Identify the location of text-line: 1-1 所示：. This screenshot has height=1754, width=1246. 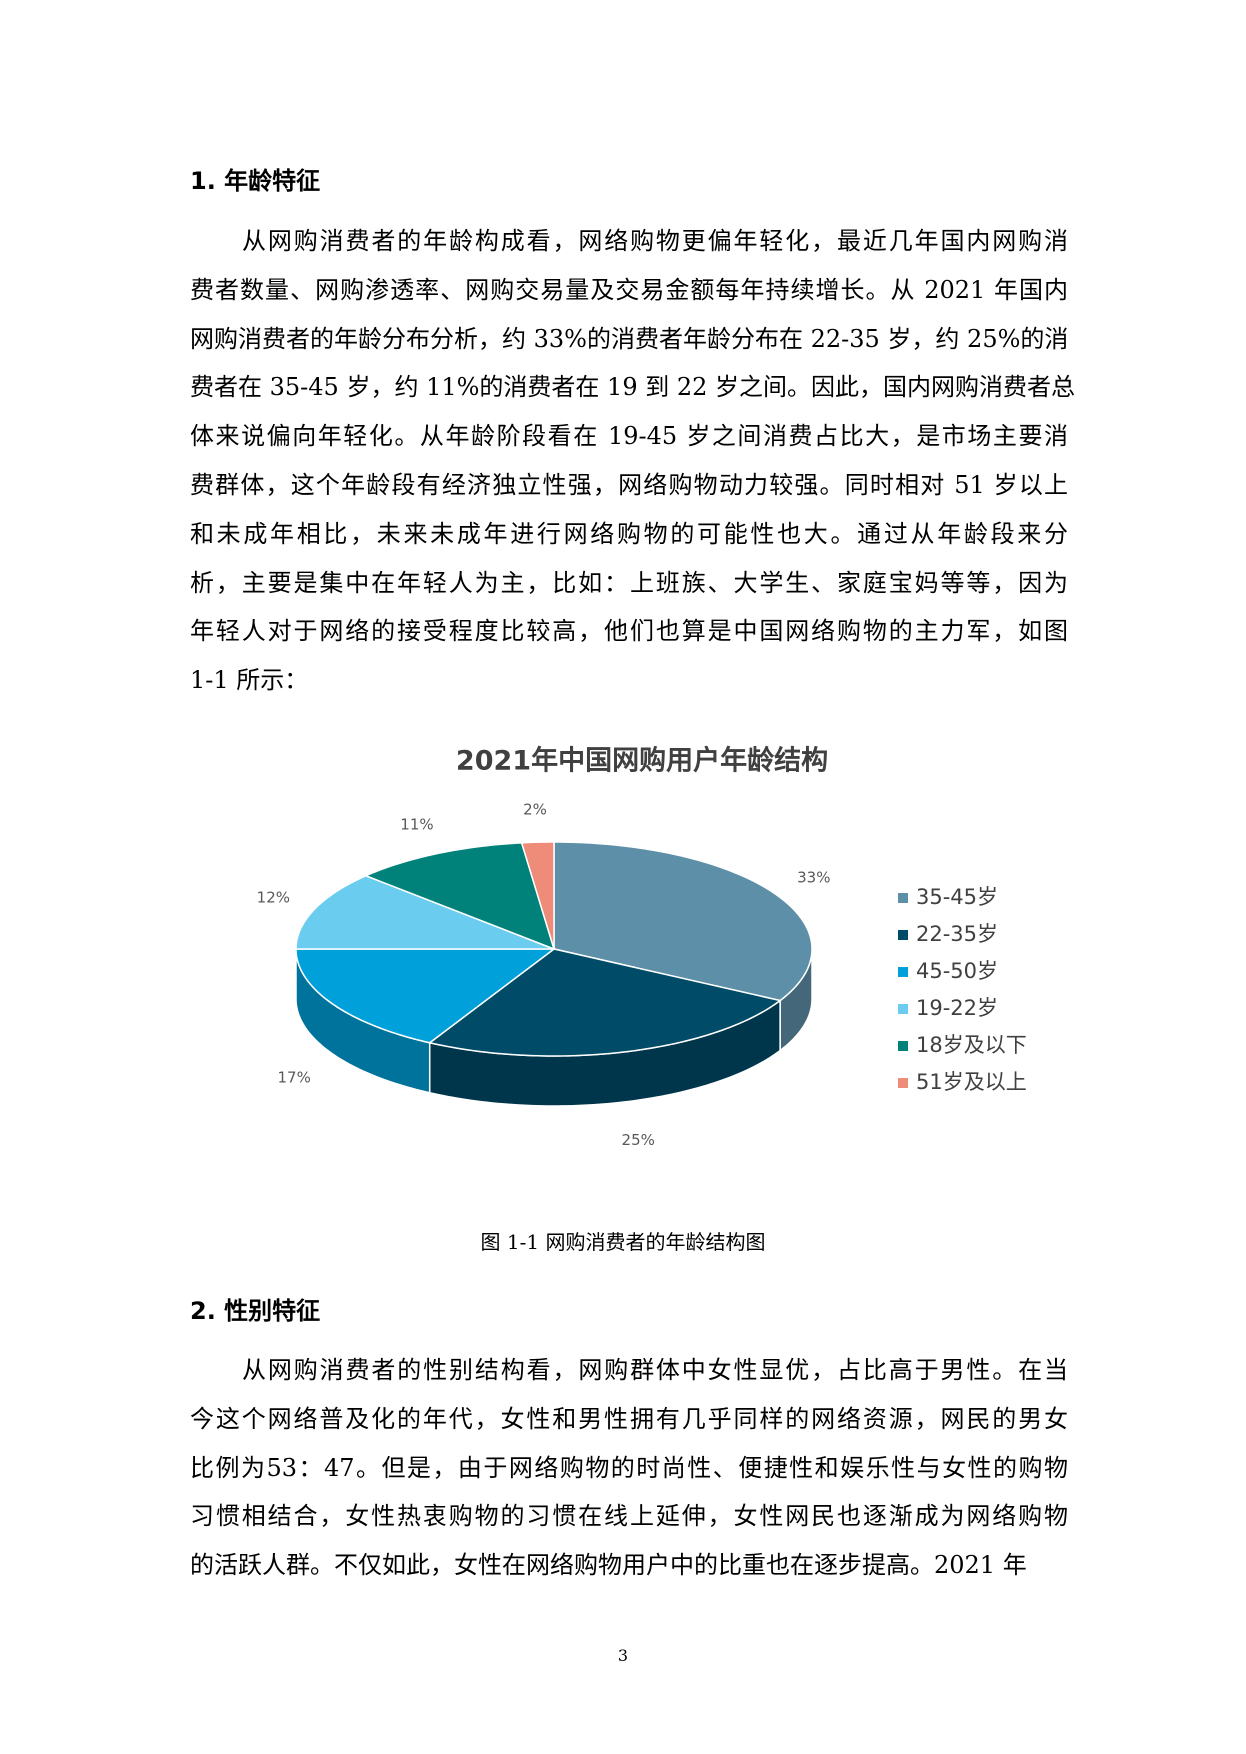
(249, 680).